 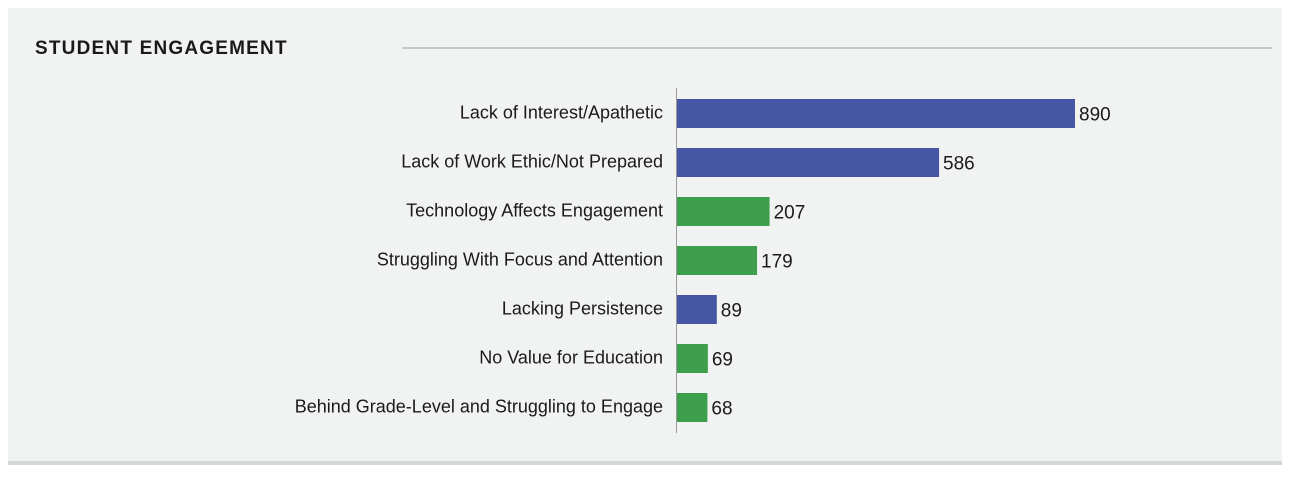 What do you see at coordinates (721, 409) in the screenshot?
I see `value-label: 68` at bounding box center [721, 409].